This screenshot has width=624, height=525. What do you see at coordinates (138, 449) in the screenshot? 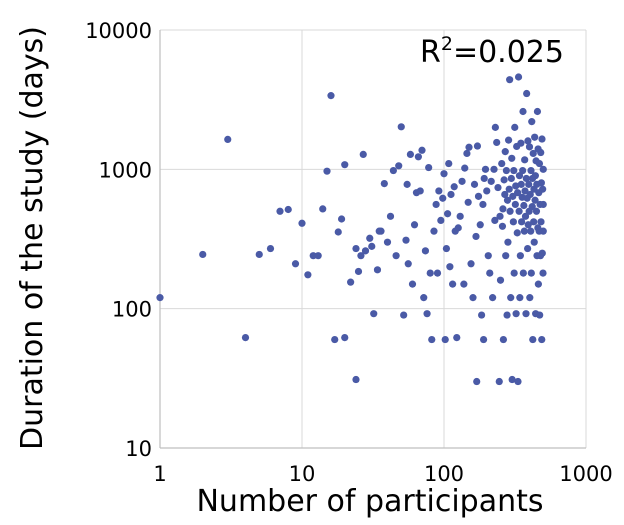
I see `y-tick-label: 10` at bounding box center [138, 449].